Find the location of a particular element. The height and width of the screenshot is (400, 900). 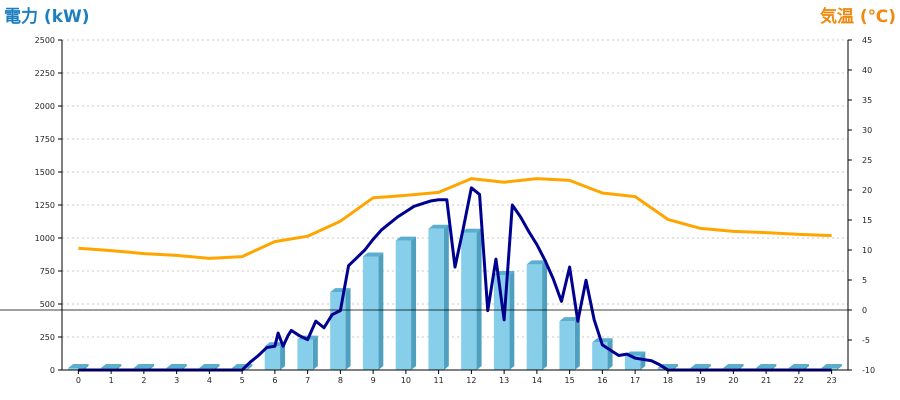

right-tick-label: 30 is located at coordinates (867, 130).